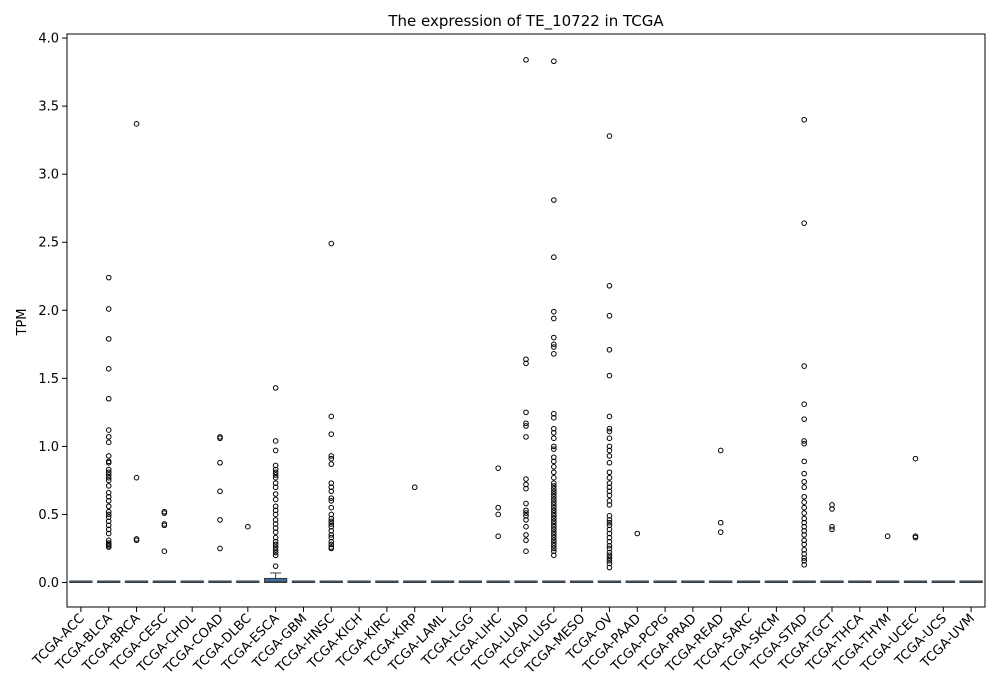 The height and width of the screenshot is (700, 1000). I want to click on box-tcga-brca, so click(136, 352).